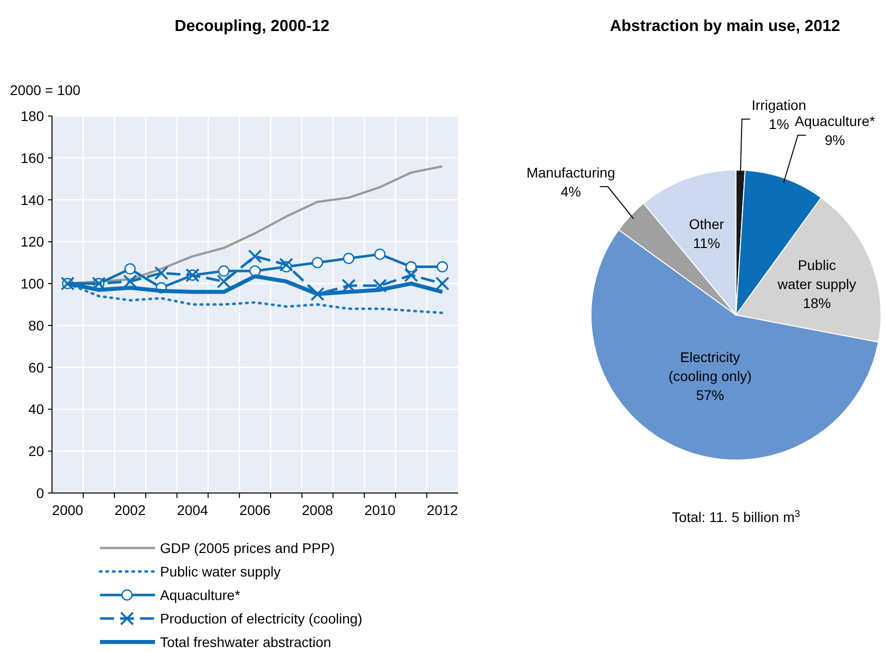  Describe the element at coordinates (706, 243) in the screenshot. I see `data-label: 11%` at that location.